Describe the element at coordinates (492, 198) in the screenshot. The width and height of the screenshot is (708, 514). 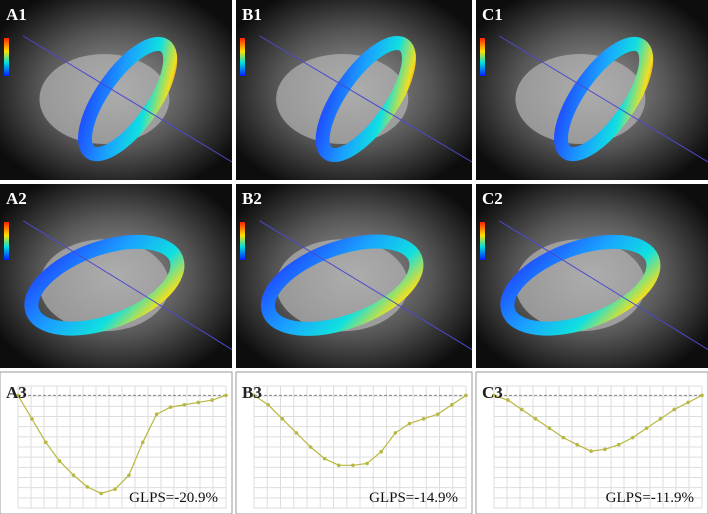
I see `panel-label: C2` at that location.